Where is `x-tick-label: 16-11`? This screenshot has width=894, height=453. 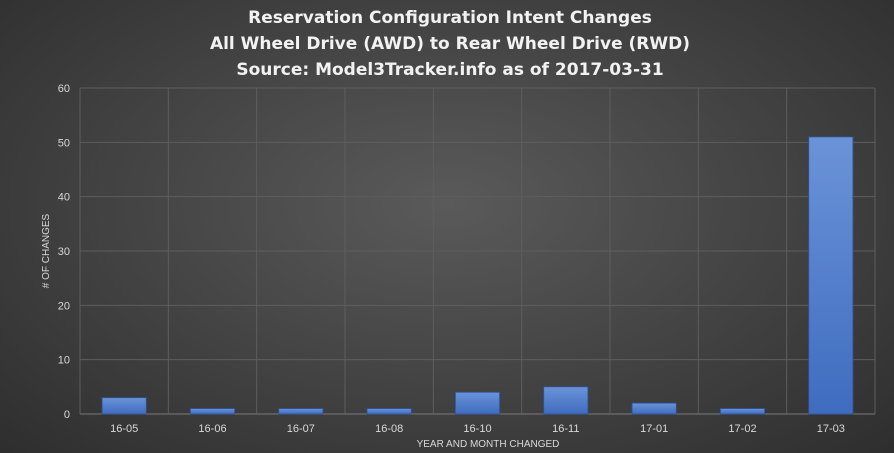
x-tick-label: 16-11 is located at coordinates (565, 429).